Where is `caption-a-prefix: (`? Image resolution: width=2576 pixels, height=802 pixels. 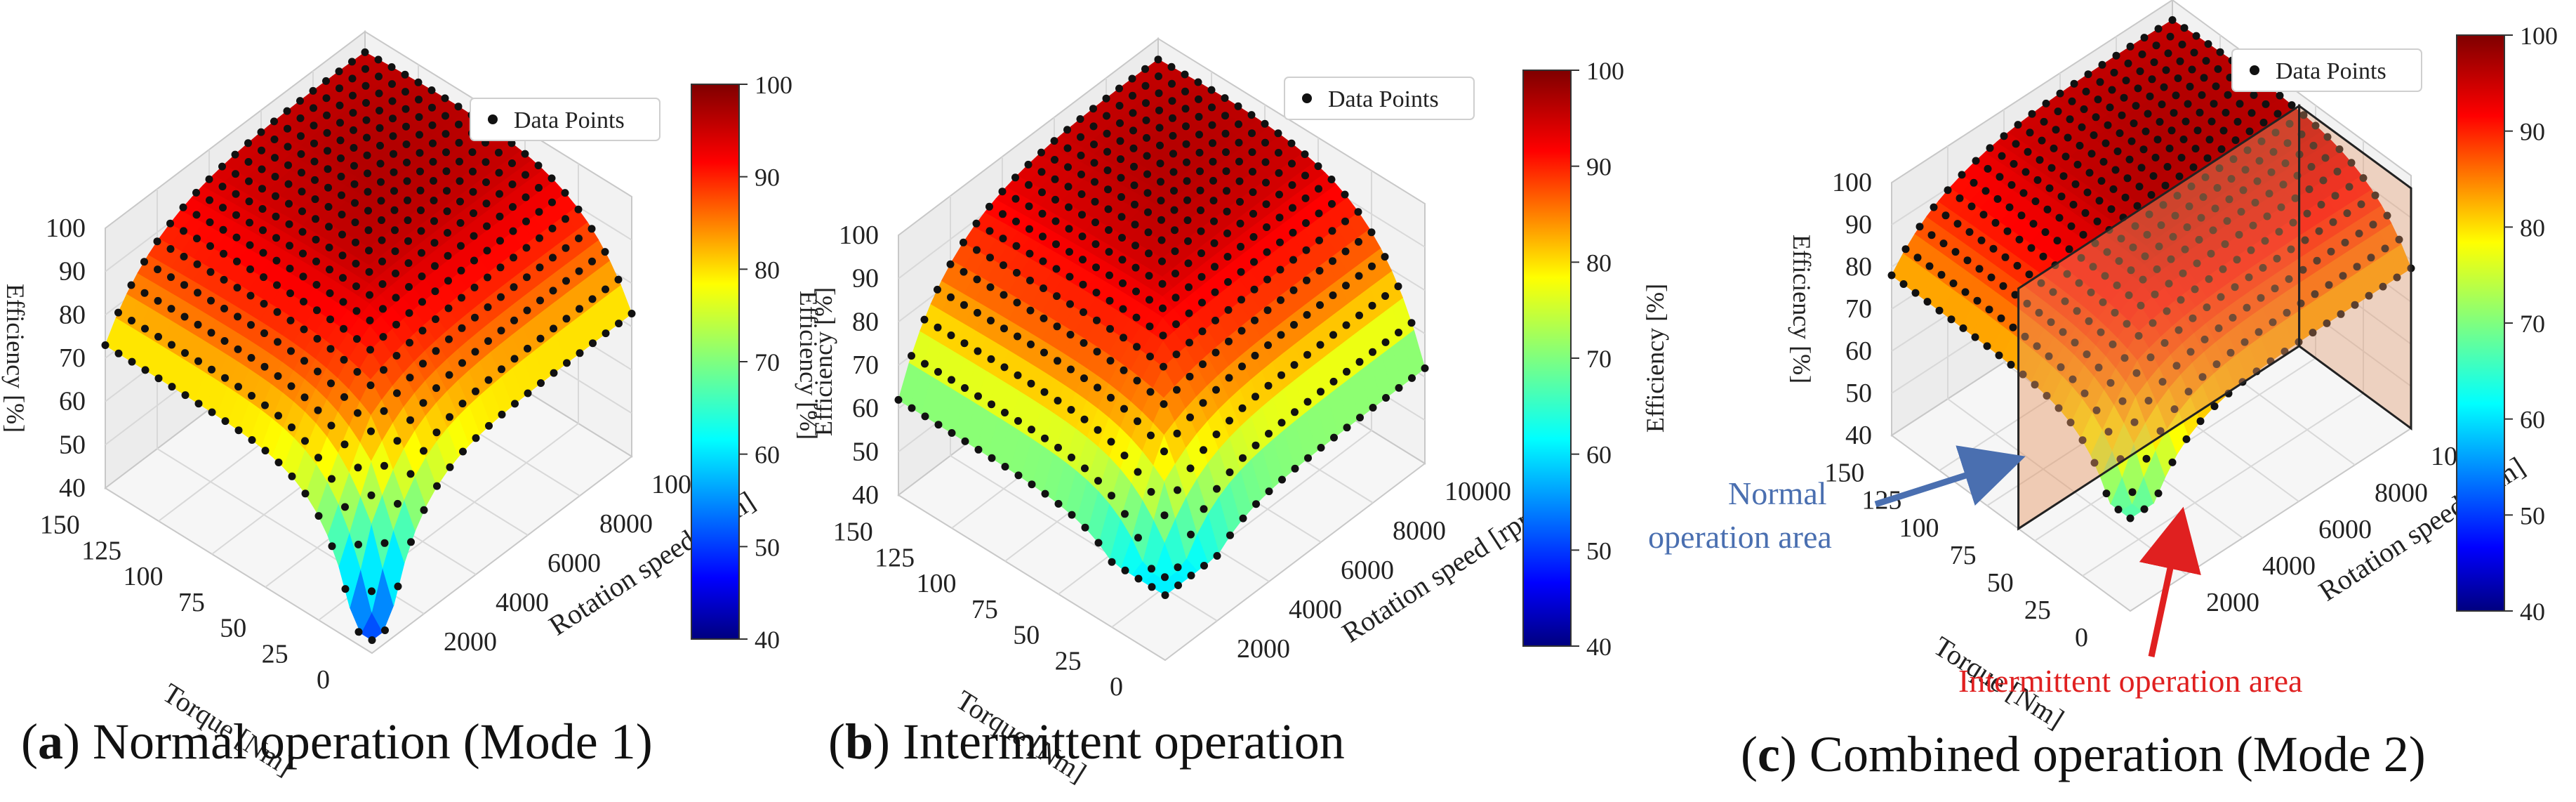 caption-a-prefix: ( is located at coordinates (30, 742).